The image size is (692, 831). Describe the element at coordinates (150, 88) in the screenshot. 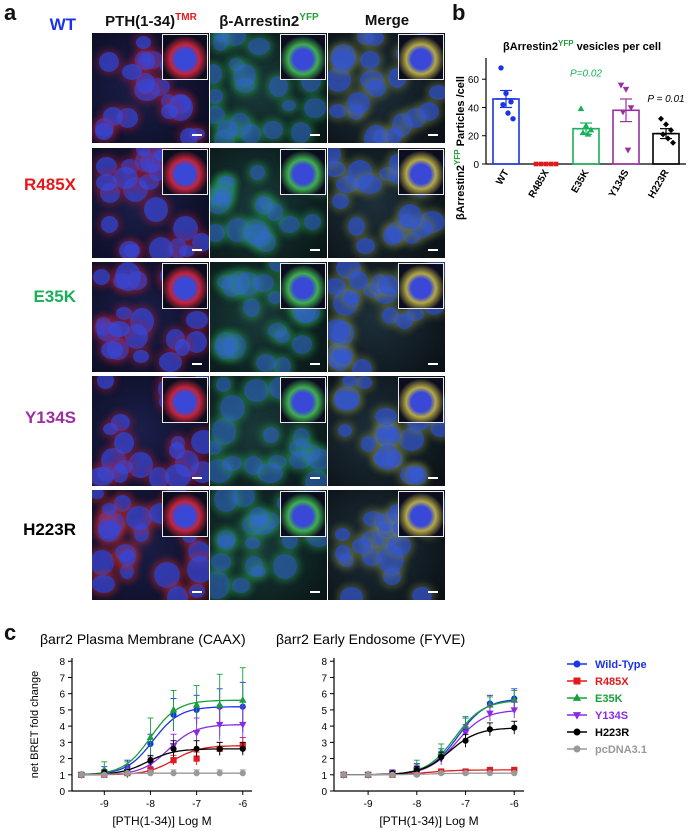

I see `micrograph-wt-pth` at that location.